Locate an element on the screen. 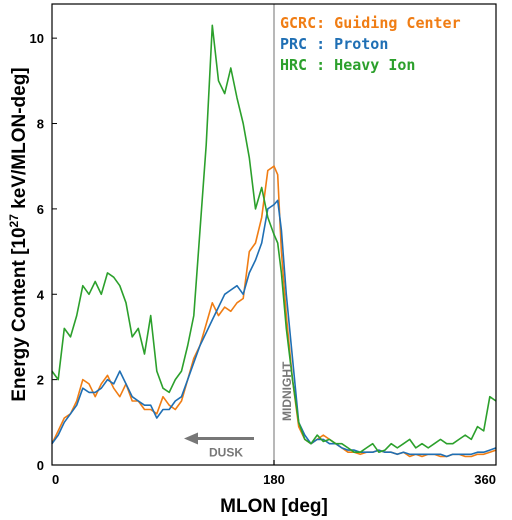 The image size is (512, 520). legend-entry-1: GCRC: Guiding Center is located at coordinates (370, 23).